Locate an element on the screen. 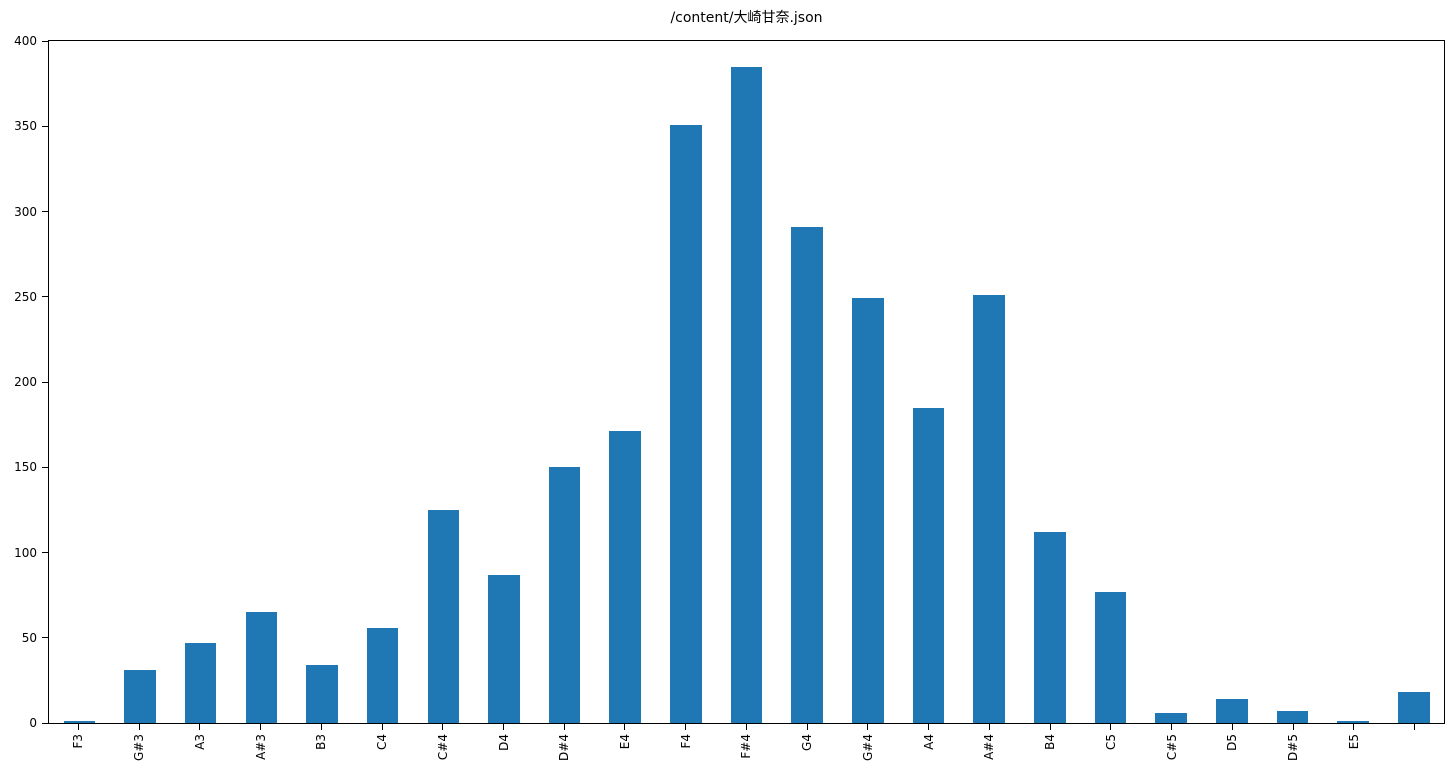 This screenshot has height=773, width=1450. y-tick-label: 150 is located at coordinates (25, 467).